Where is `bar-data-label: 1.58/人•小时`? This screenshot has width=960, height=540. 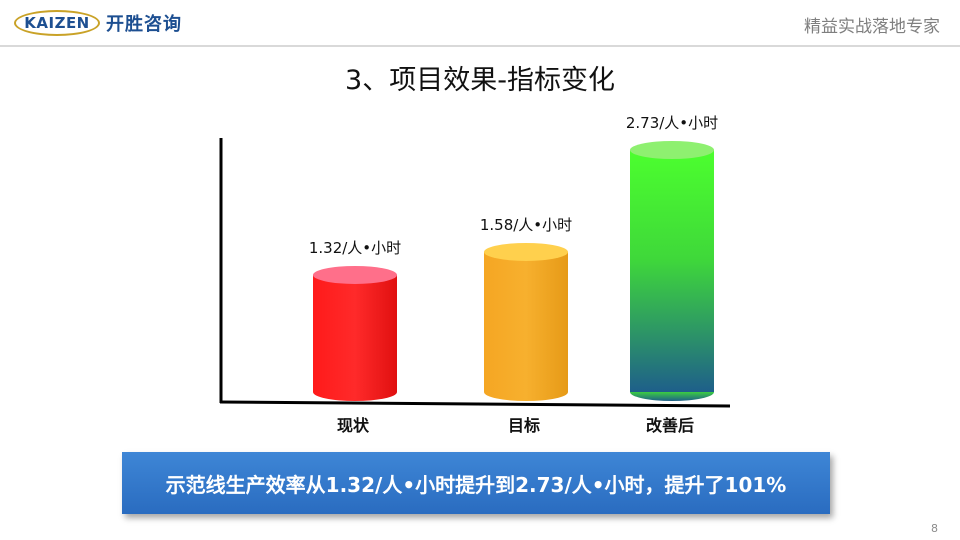 bar-data-label: 1.58/人•小时 is located at coordinates (526, 225).